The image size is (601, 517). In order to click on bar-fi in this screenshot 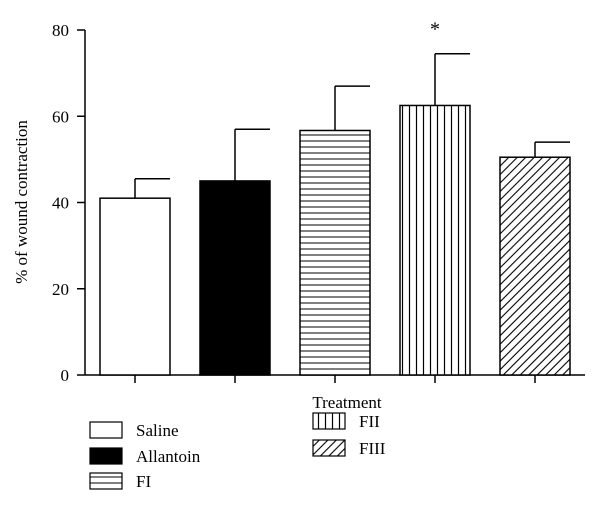, I will do `click(335, 252)`.